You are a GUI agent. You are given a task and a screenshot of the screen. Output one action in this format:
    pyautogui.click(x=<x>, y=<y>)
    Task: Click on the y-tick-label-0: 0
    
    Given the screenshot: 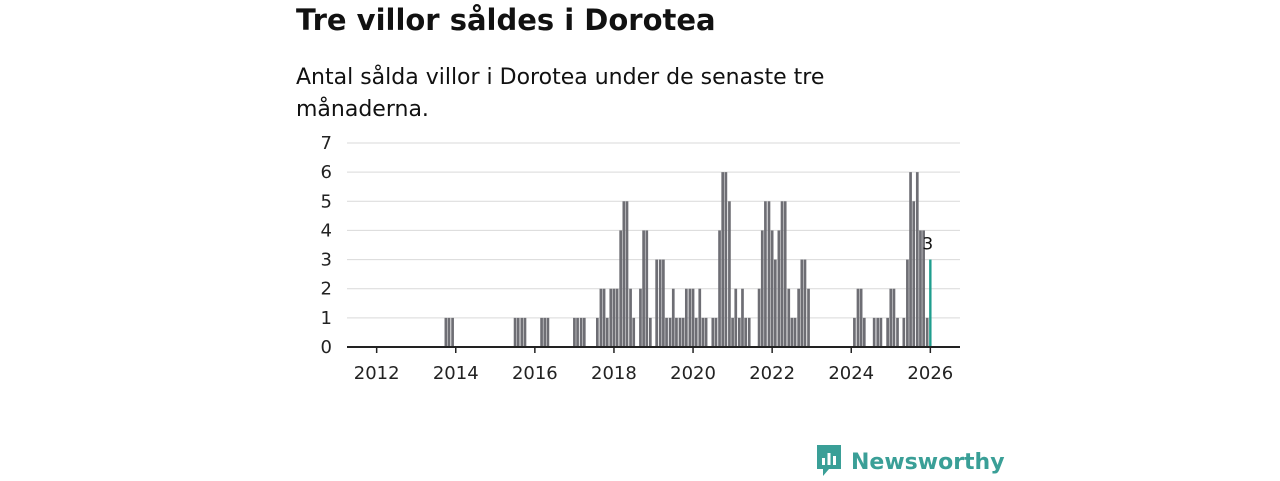 What is the action you would take?
    pyautogui.click(x=326, y=347)
    